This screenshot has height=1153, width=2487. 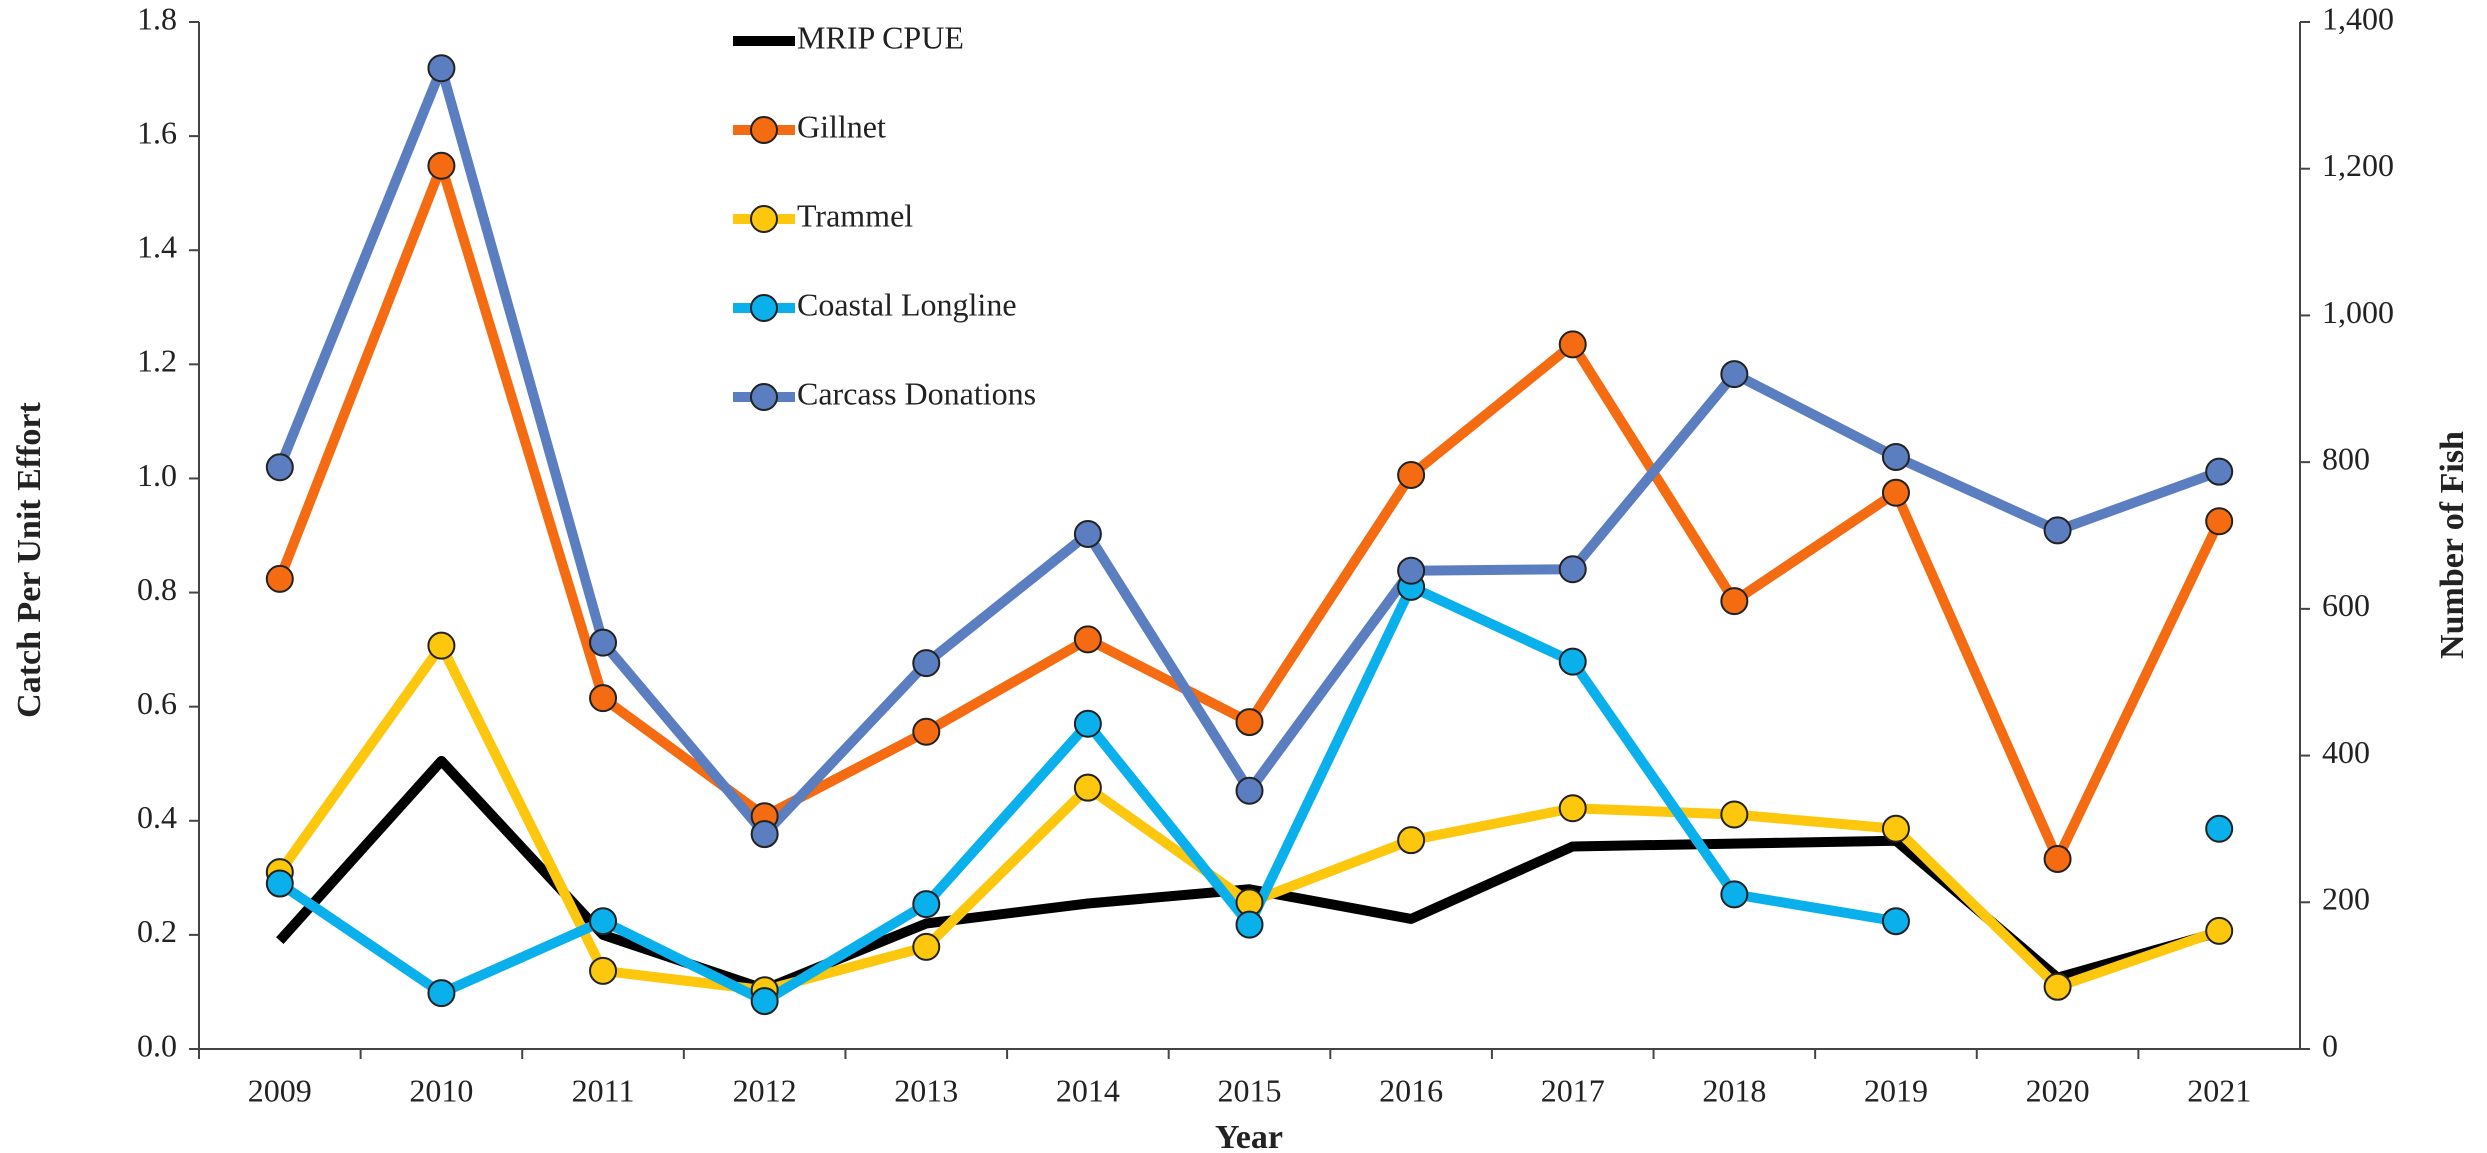 I want to click on y-tick-label: 1.0, so click(x=157, y=475).